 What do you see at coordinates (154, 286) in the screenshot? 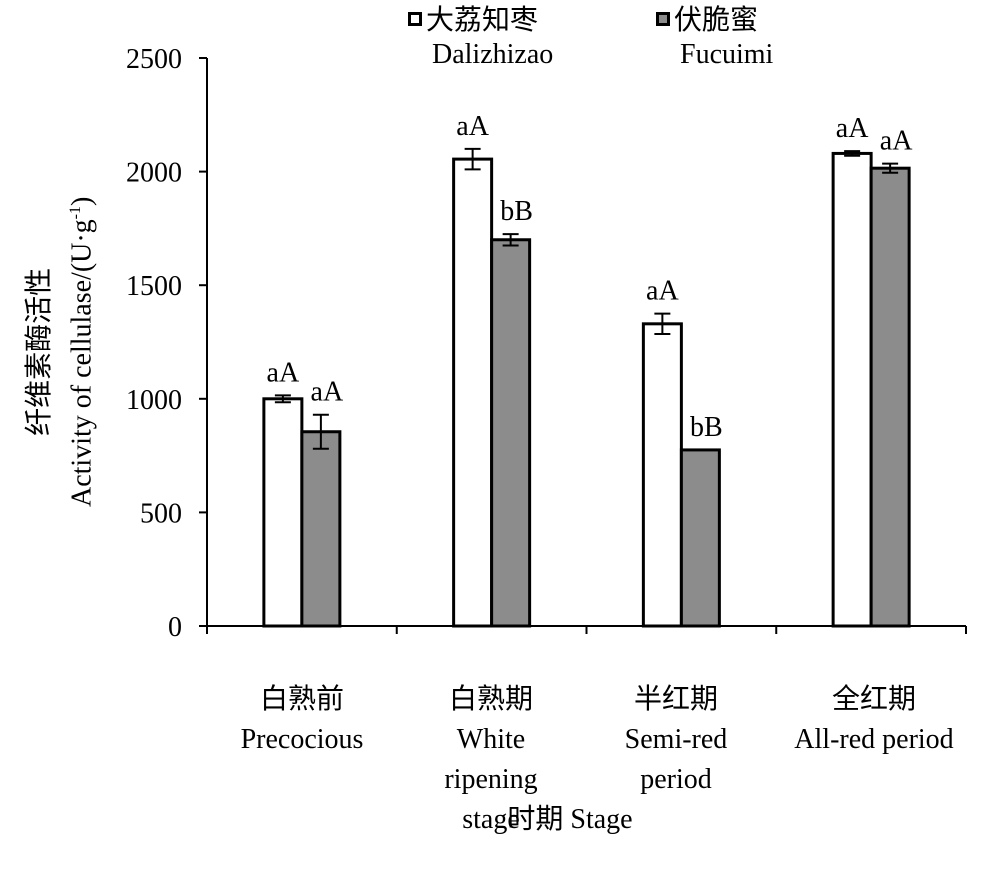
I see `y-tick-label: 1500` at bounding box center [154, 286].